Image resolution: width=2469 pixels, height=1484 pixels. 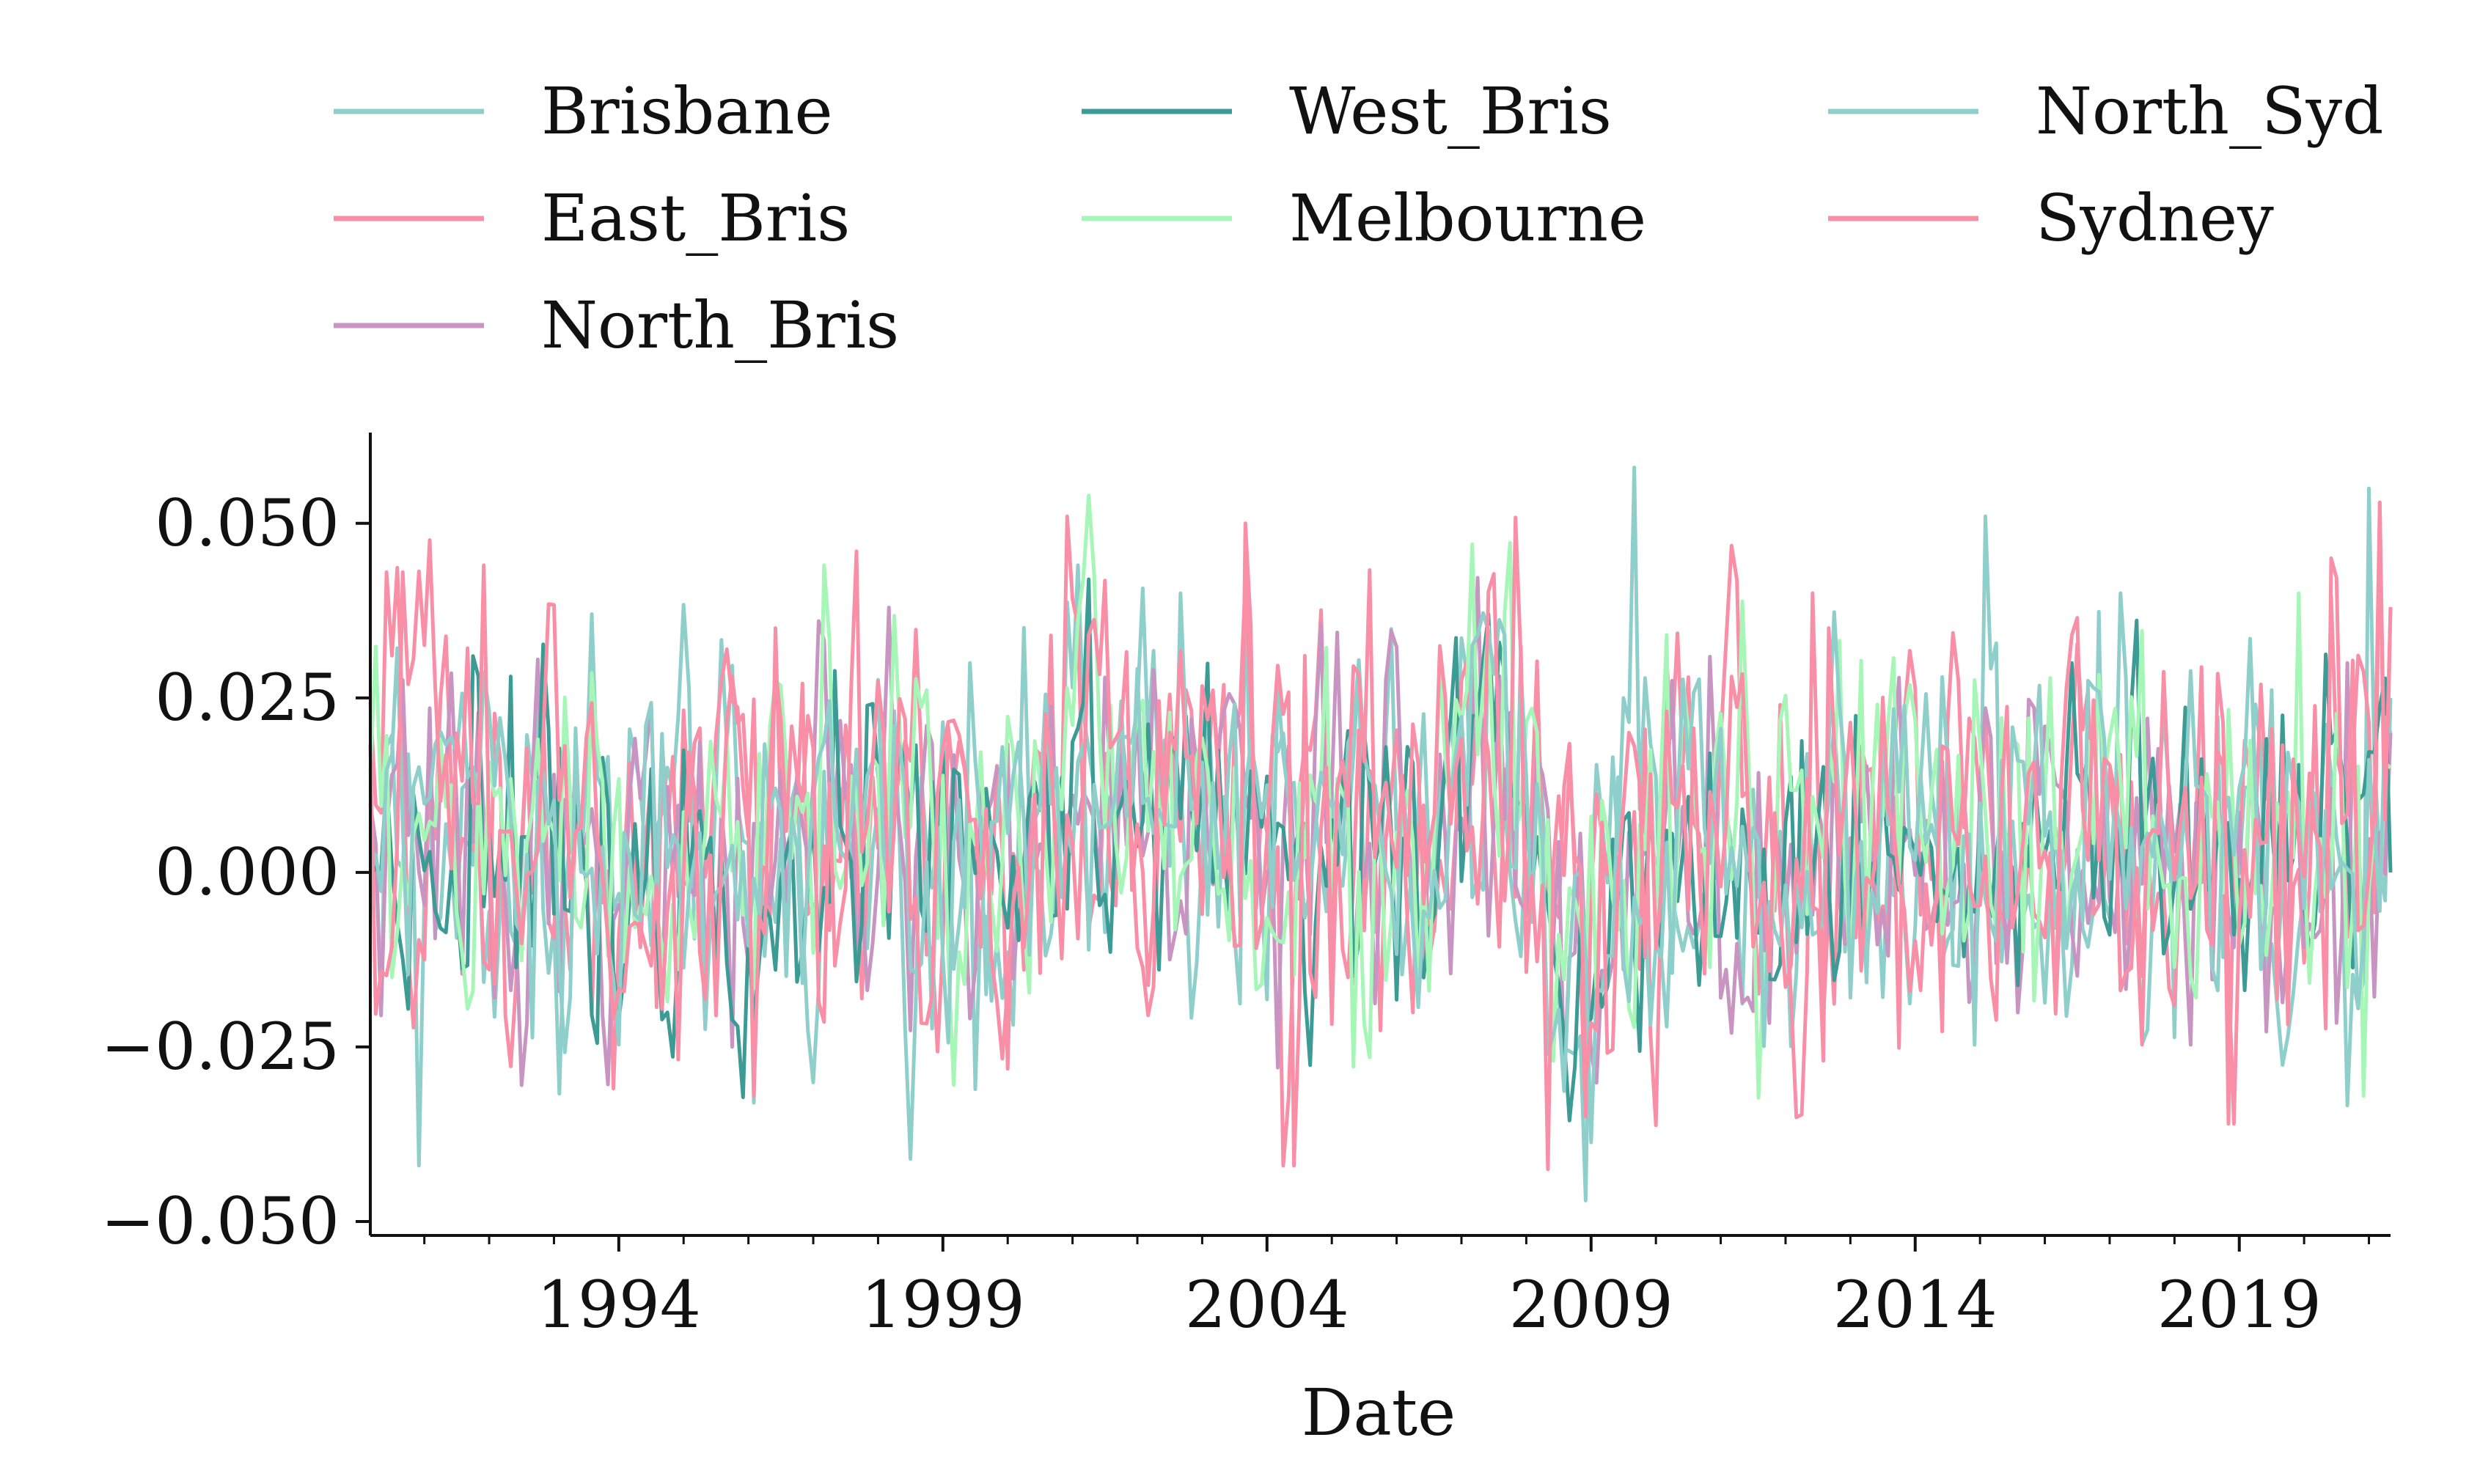 What do you see at coordinates (619, 1304) in the screenshot?
I see `x-tick-label: 1994` at bounding box center [619, 1304].